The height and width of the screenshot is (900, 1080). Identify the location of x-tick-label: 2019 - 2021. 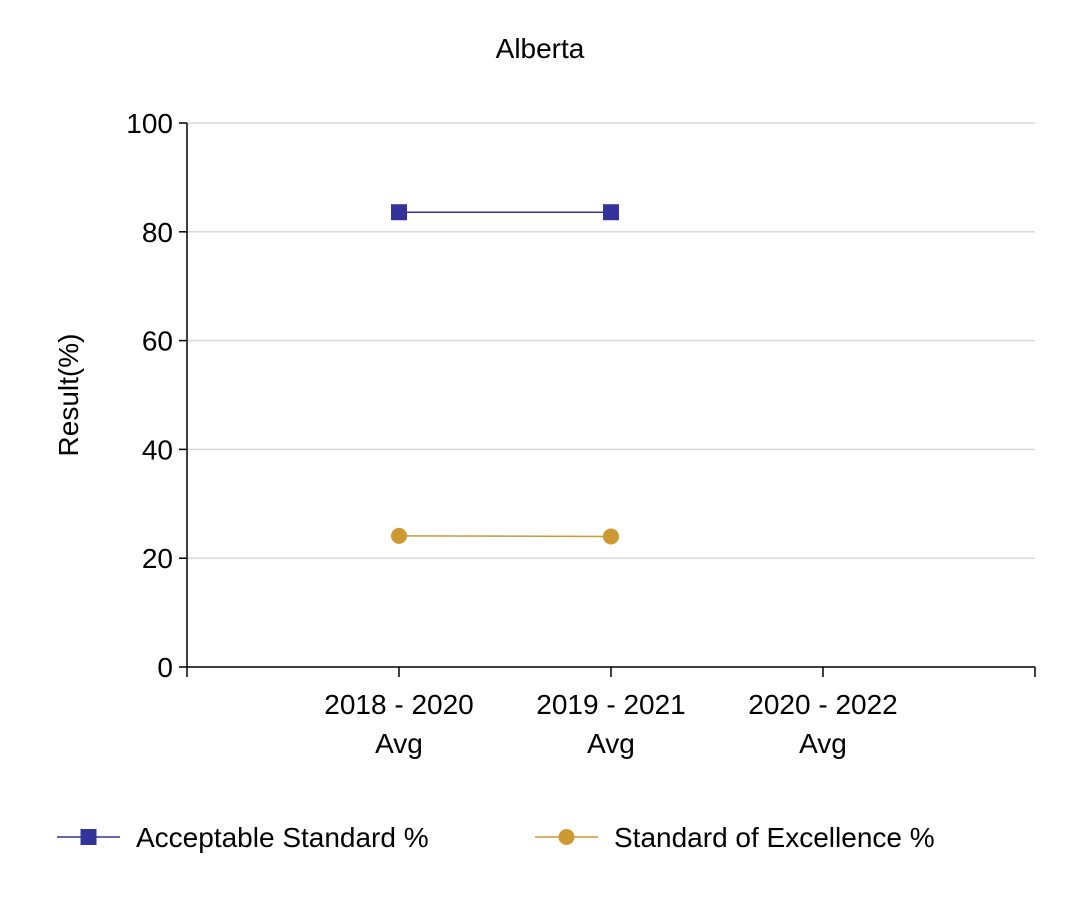
(610, 704).